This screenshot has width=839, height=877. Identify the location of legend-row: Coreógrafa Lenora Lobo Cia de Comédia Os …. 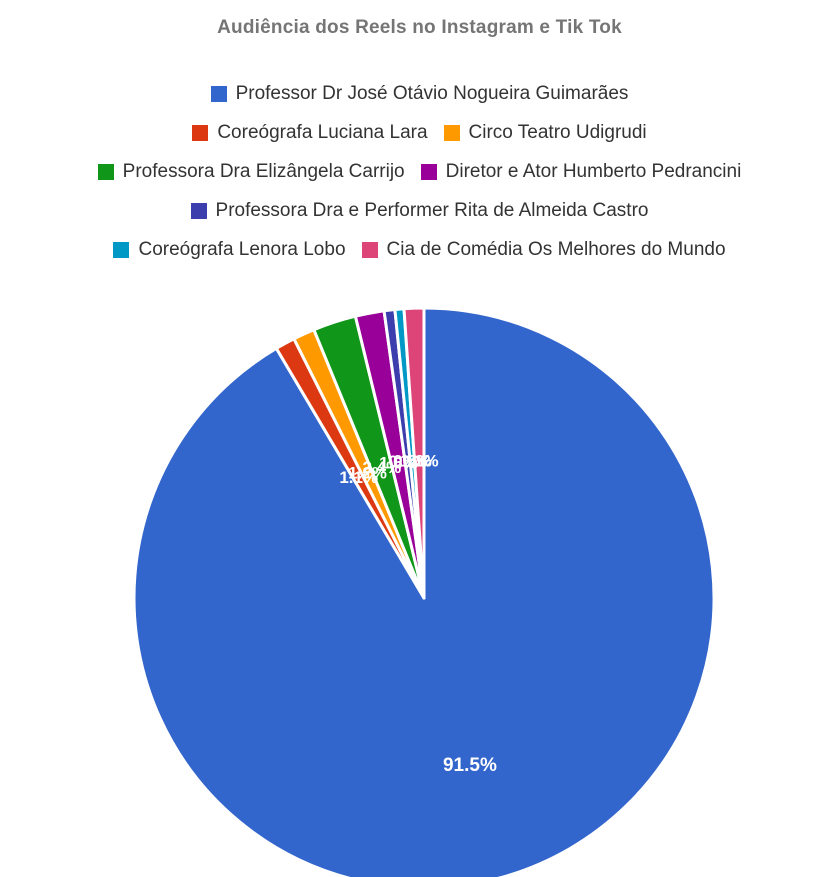
(419, 250).